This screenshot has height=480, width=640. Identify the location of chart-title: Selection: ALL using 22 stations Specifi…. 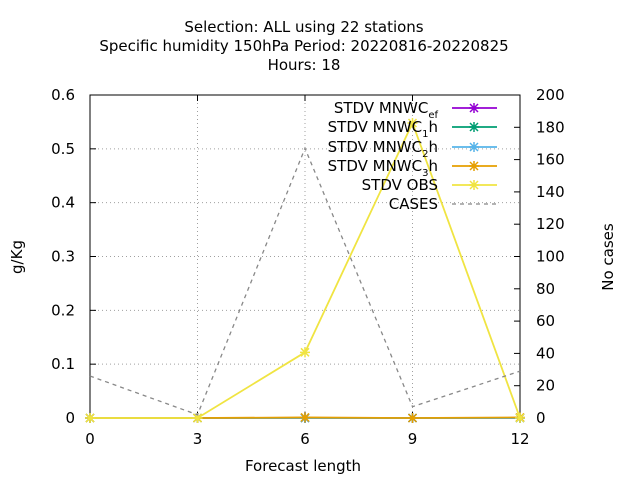
(303, 46).